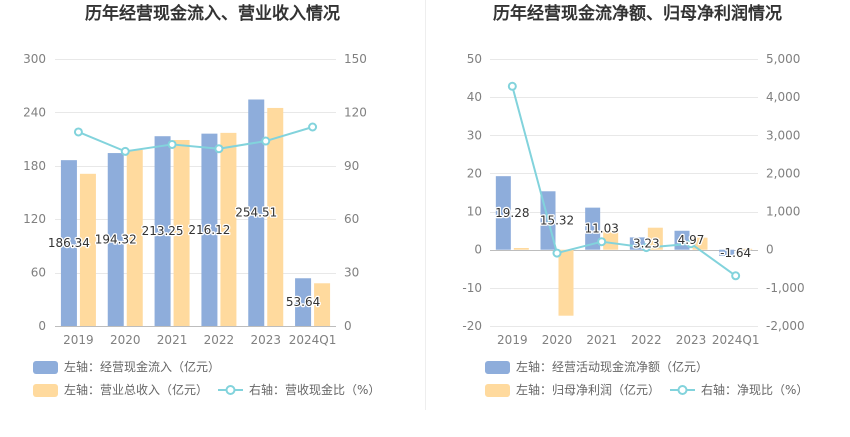 The height and width of the screenshot is (437, 850). I want to click on right-axis-tick-label: 120, so click(355, 112).